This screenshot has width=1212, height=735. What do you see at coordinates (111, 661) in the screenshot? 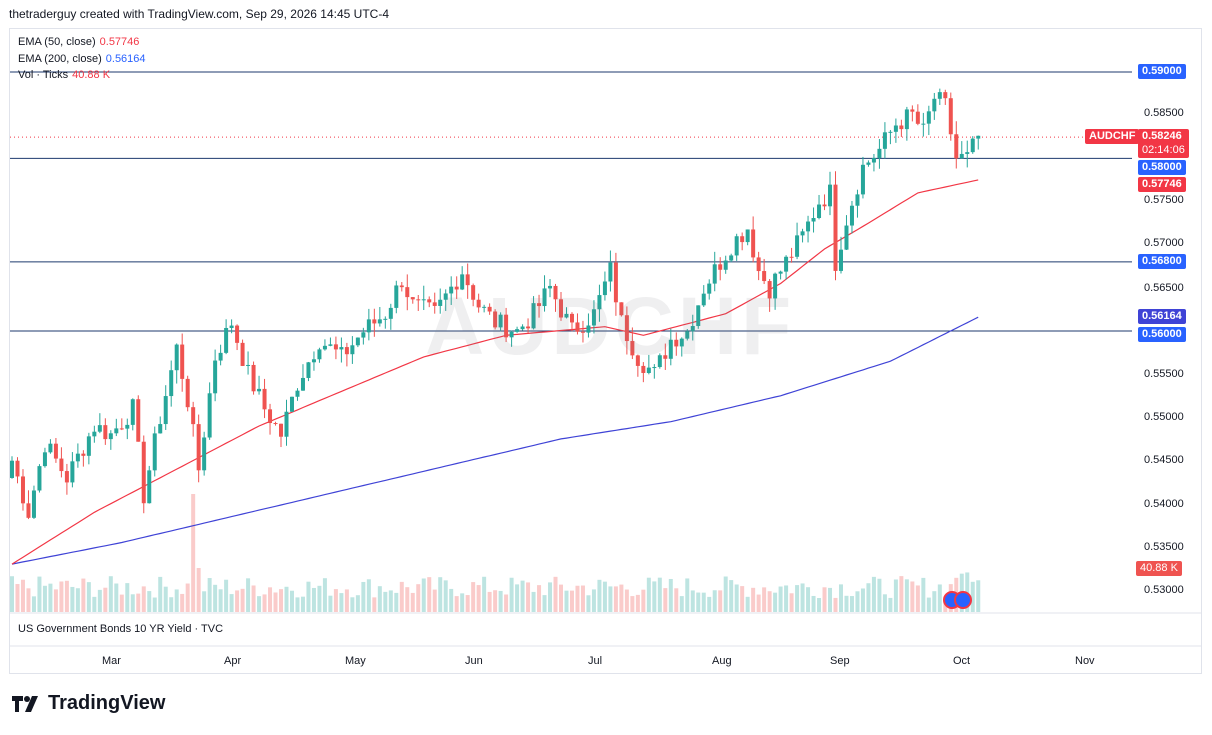
I see `month-label: Mar` at bounding box center [111, 661].